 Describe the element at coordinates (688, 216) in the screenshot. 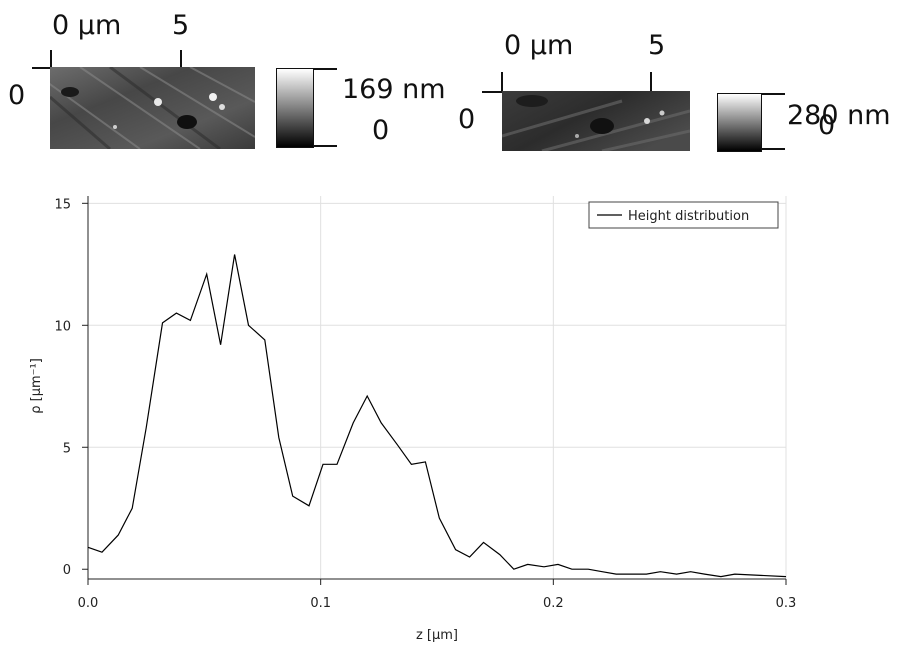

I see `legend-label: Height distribution` at that location.